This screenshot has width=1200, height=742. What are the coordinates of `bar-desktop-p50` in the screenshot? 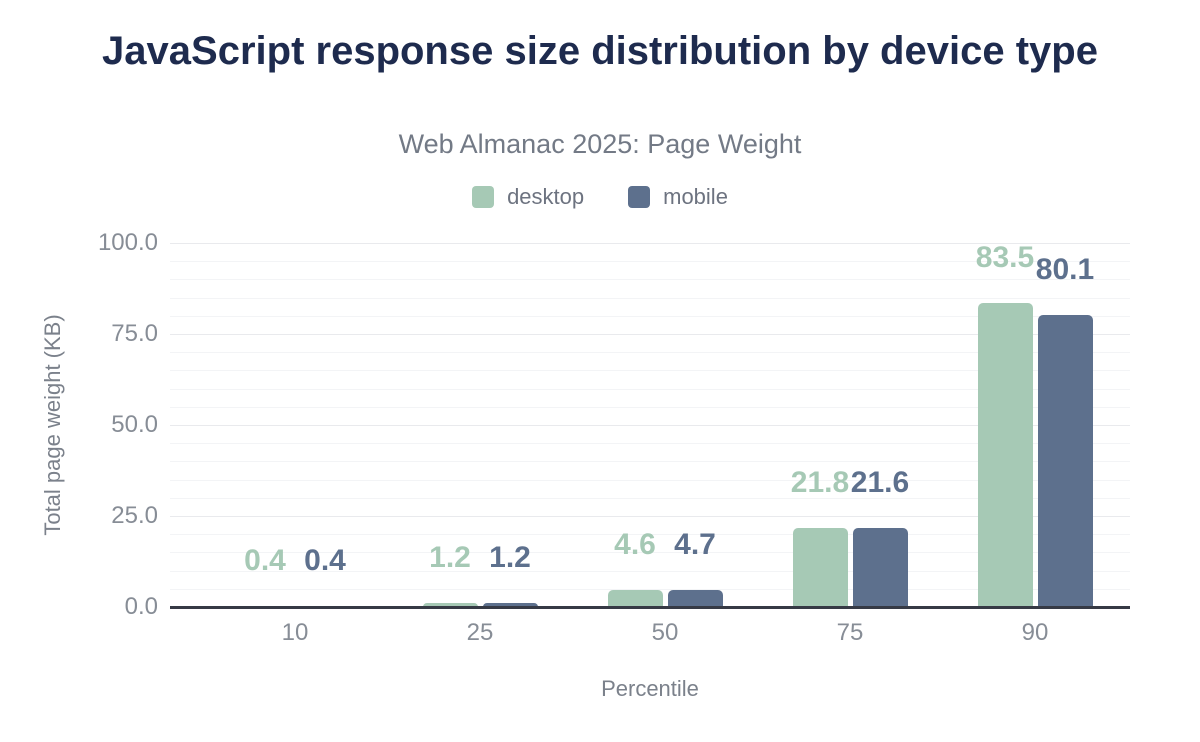 It's located at (635, 598).